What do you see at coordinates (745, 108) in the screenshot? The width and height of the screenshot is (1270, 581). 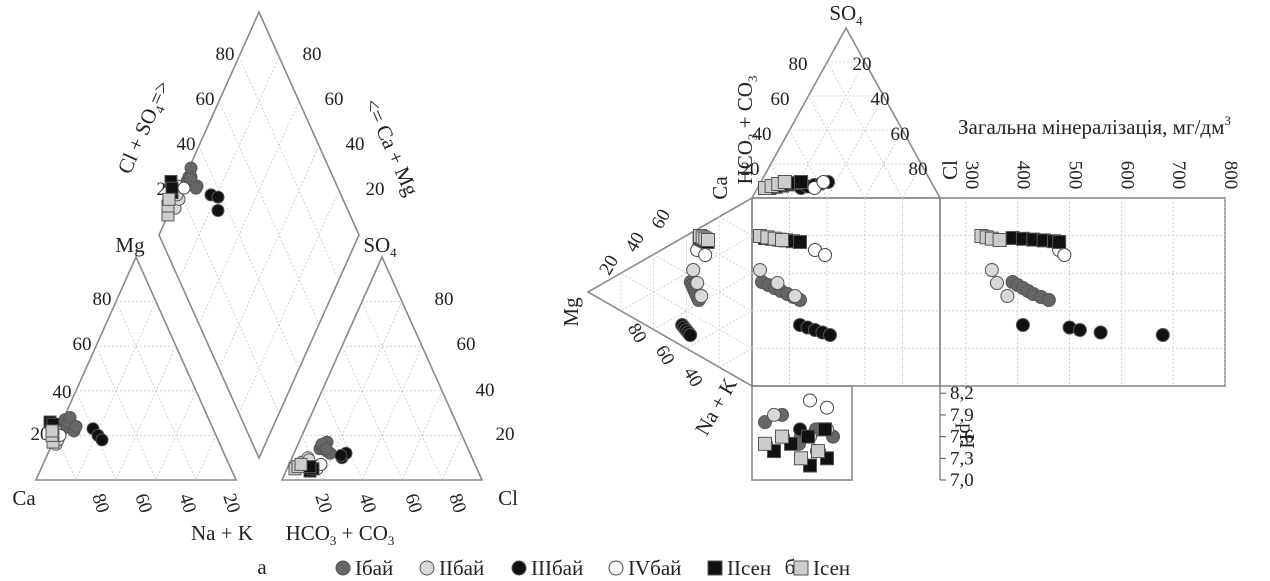 I see `label-hco3-b-tail: + CO` at bounding box center [745, 108].